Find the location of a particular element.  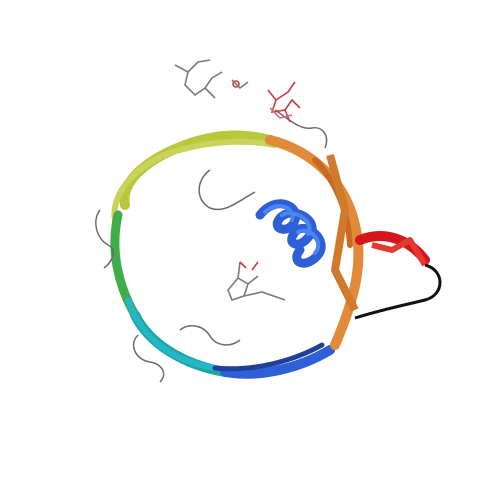

ligand-top-mid is located at coordinates (240, 84).